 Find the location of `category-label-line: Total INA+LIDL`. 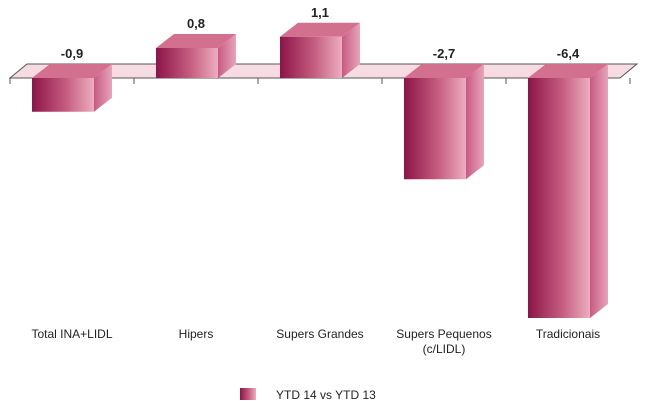

category-label-line: Total INA+LIDL is located at coordinates (71, 334).